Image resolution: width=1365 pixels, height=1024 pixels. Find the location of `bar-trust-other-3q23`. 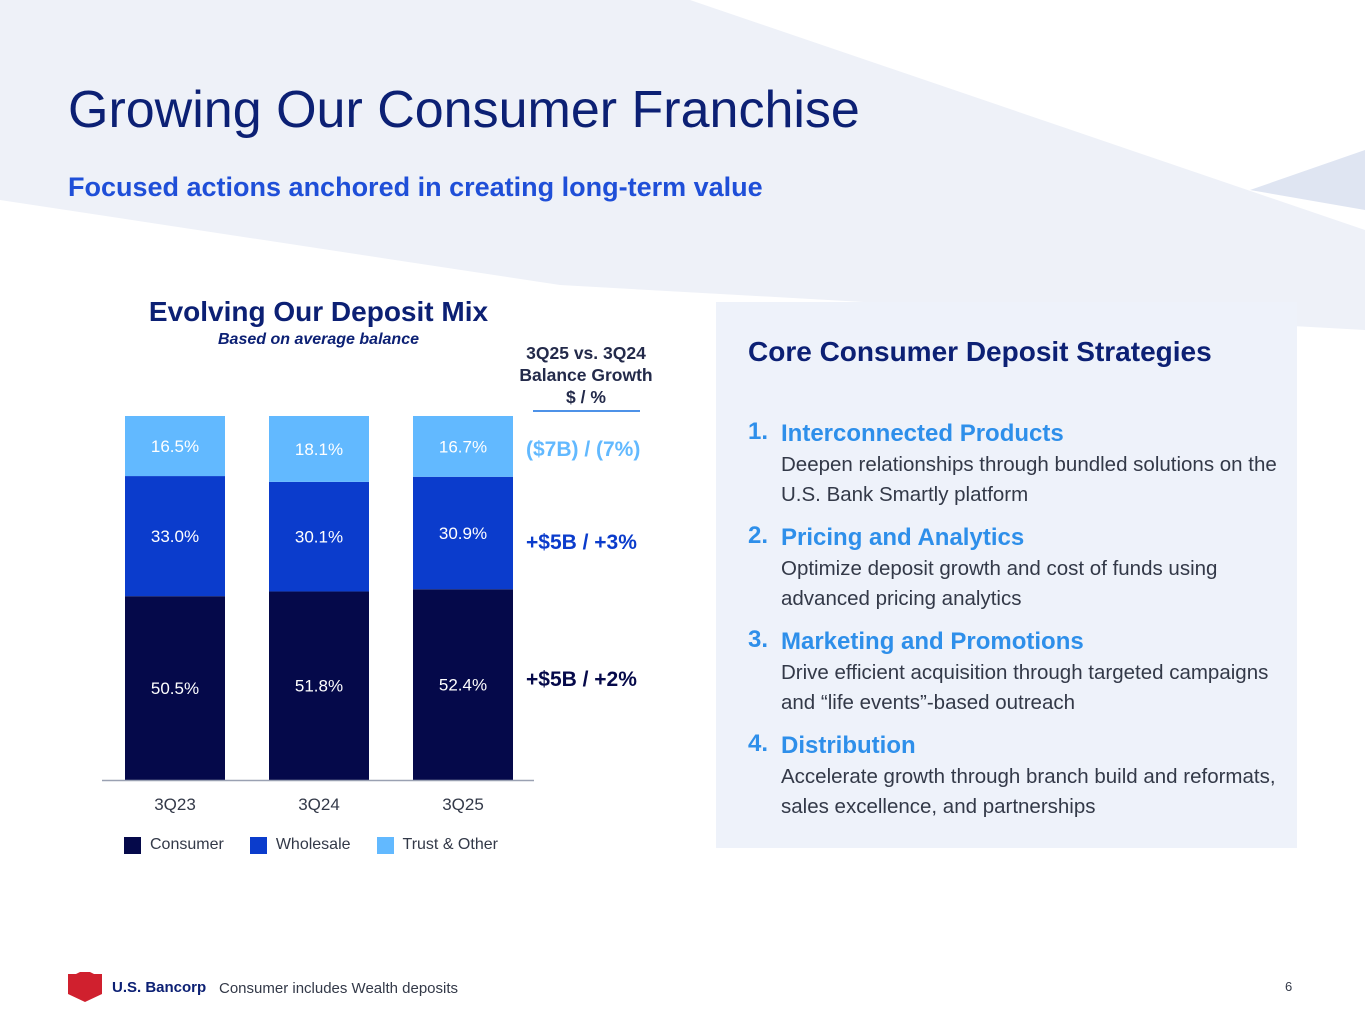

bar-trust-other-3q23 is located at coordinates (175, 446).